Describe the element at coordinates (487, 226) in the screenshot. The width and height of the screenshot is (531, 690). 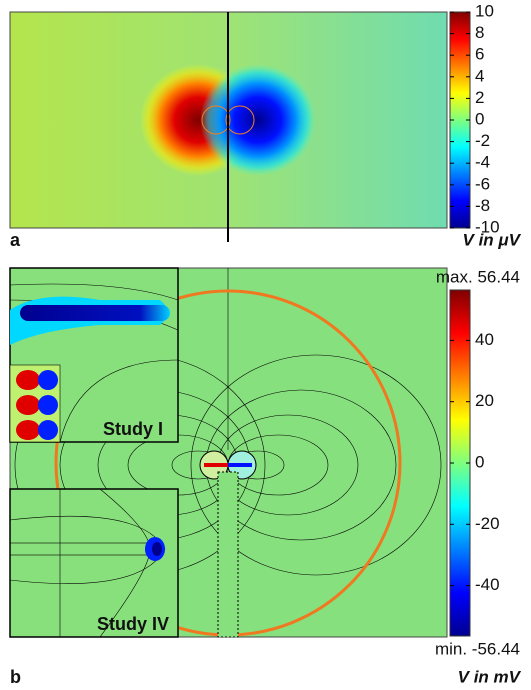
I see `tick-label: -10` at that location.